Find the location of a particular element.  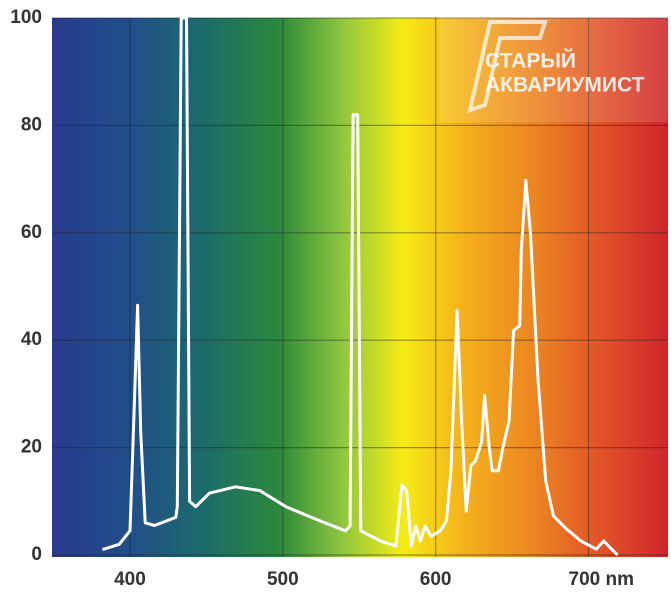

x-tick-label: 700 nm is located at coordinates (601, 579).